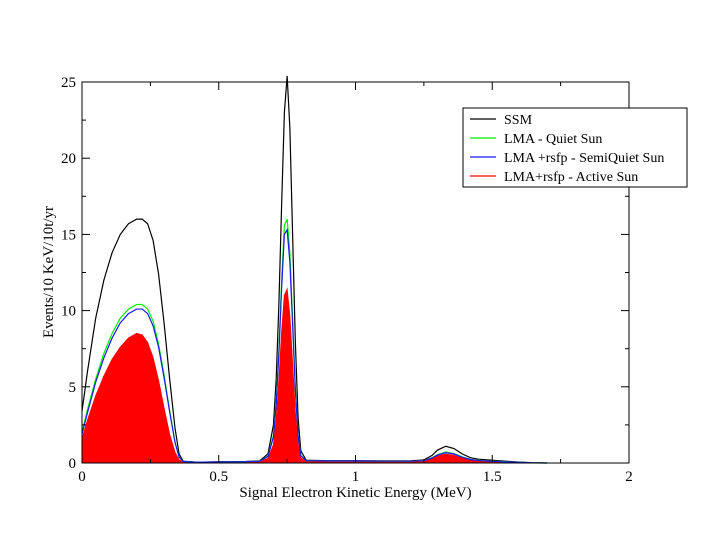 This screenshot has width=708, height=545. What do you see at coordinates (571, 177) in the screenshot?
I see `legend-label: LMA+rsfp - Active Sun` at bounding box center [571, 177].